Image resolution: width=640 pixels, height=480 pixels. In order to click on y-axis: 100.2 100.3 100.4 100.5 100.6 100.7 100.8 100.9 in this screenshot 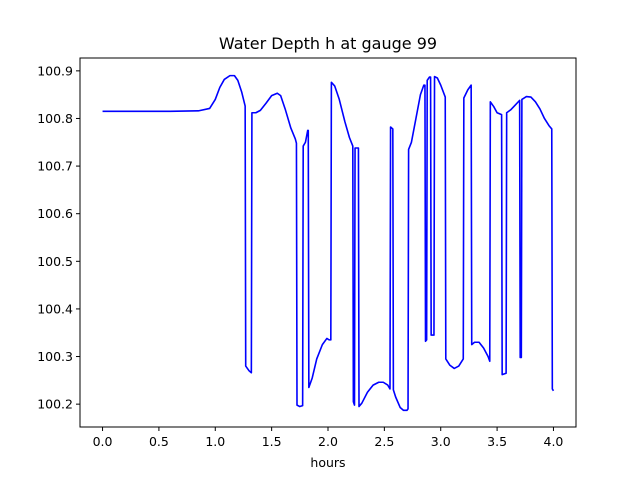, I will do `click(58, 237)`.